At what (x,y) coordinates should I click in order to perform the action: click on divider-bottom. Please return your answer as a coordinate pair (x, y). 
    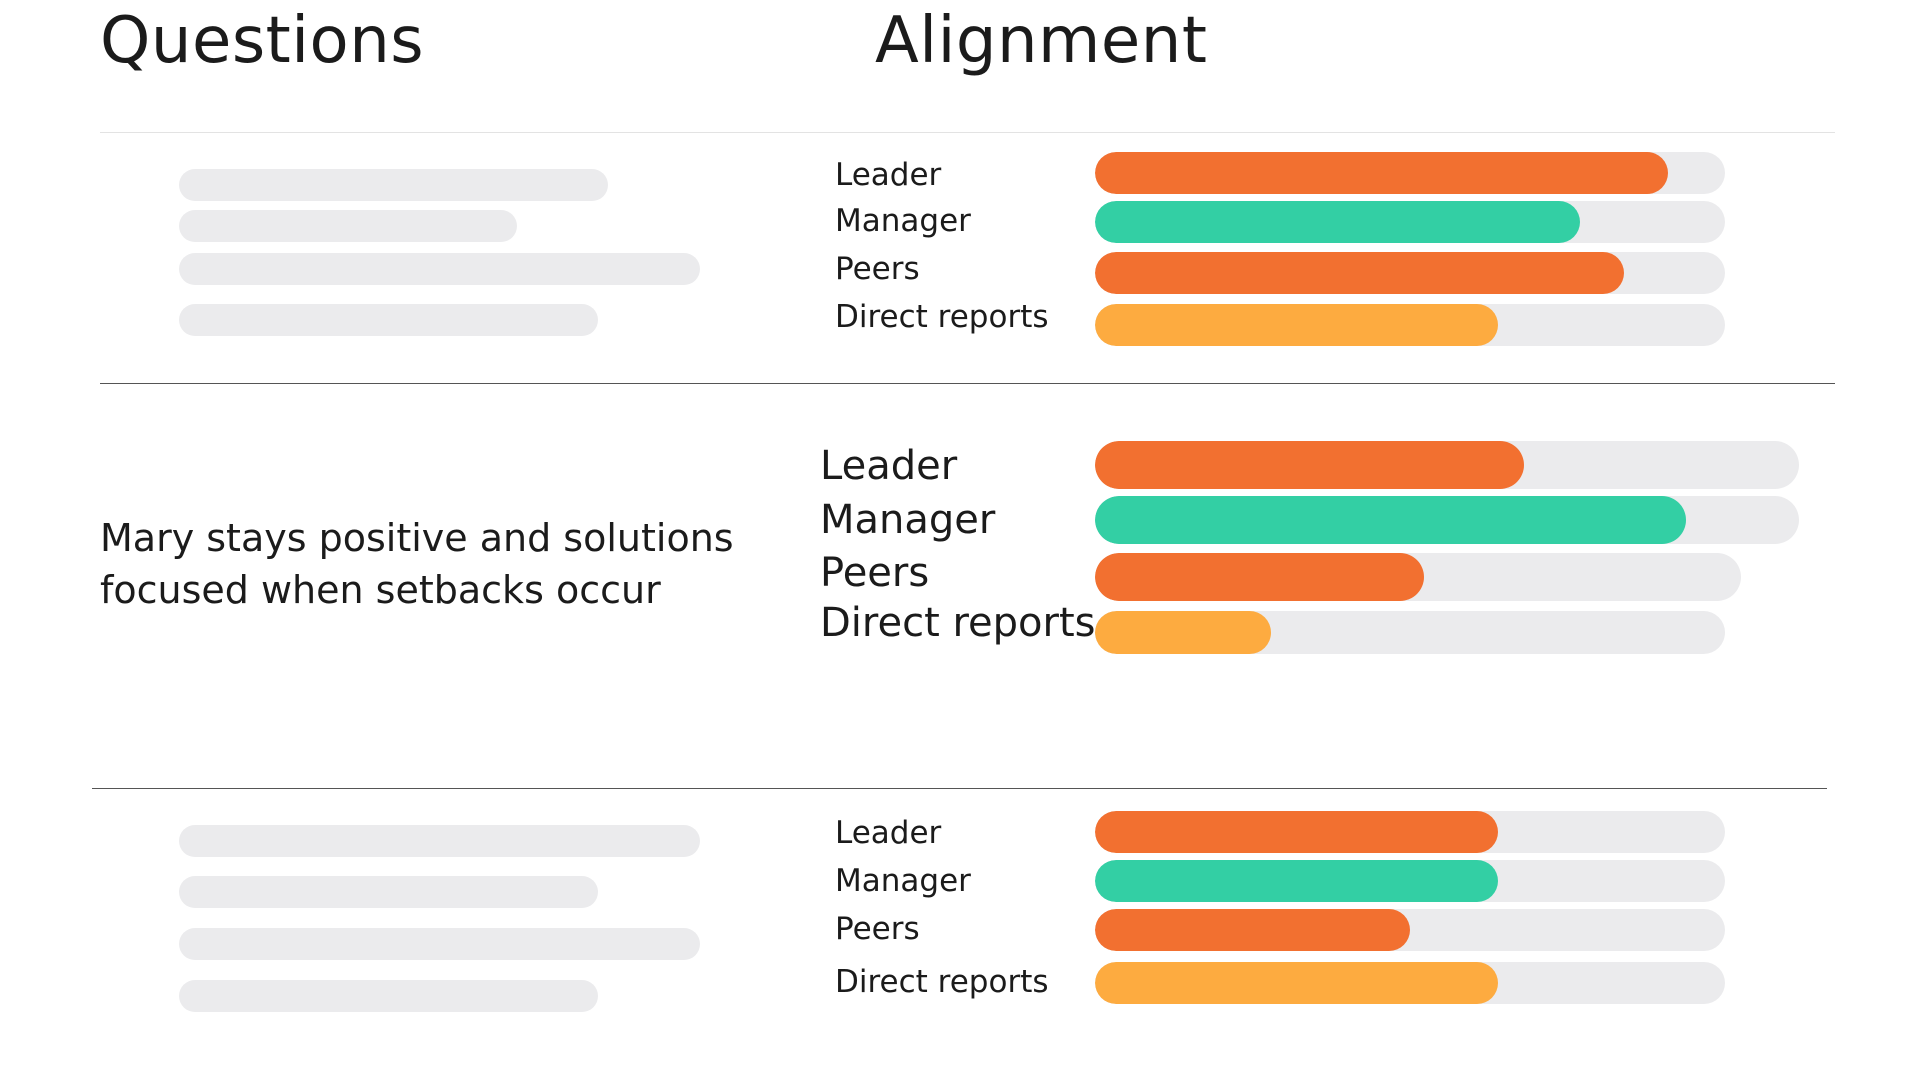
    Looking at the image, I should click on (959, 788).